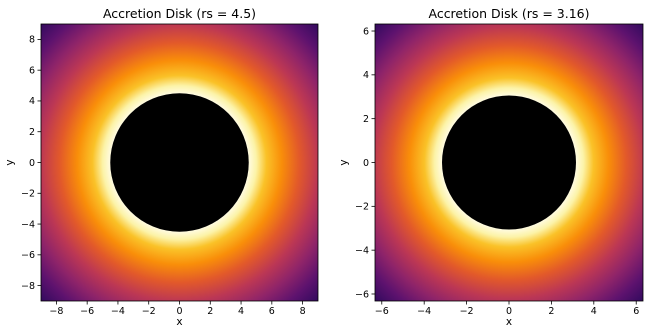  What do you see at coordinates (28, 286) in the screenshot?
I see `y-tick-label: −8` at bounding box center [28, 286].